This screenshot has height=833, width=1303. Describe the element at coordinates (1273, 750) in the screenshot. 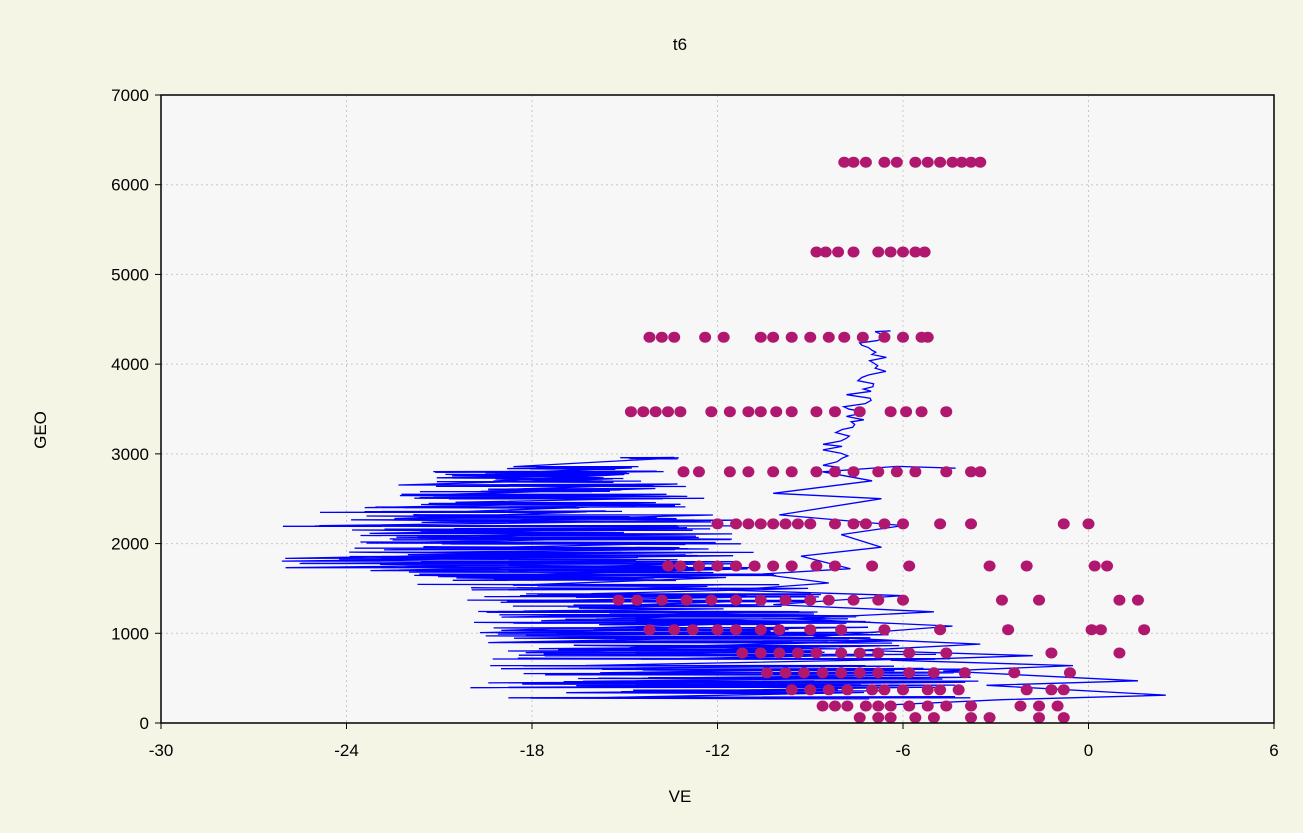

I see `x-tick-label: 6` at that location.